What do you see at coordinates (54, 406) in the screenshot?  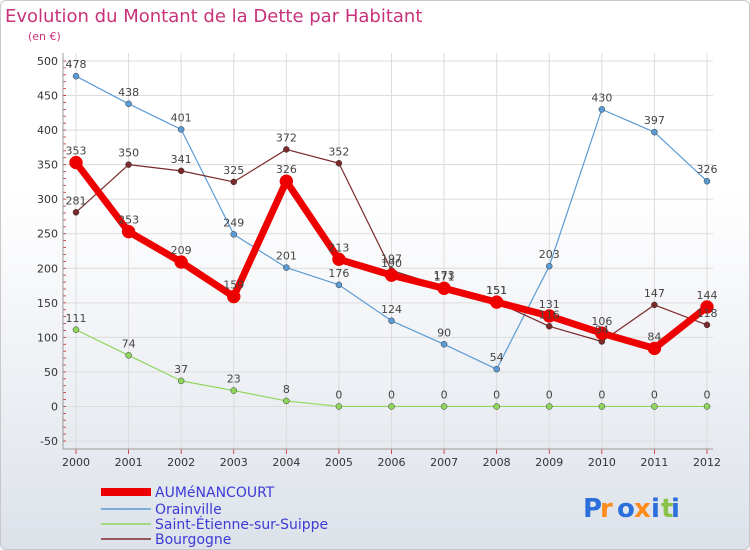 I see `y-tick-label: 0` at bounding box center [54, 406].